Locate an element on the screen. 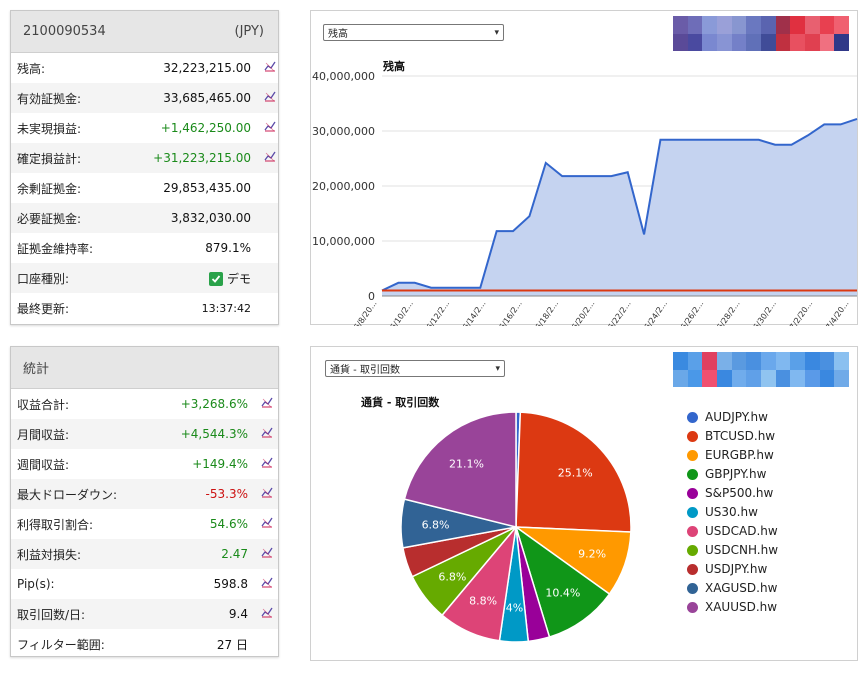 This screenshot has height=674, width=867. legend-item: USDCNH.hw is located at coordinates (732, 550).